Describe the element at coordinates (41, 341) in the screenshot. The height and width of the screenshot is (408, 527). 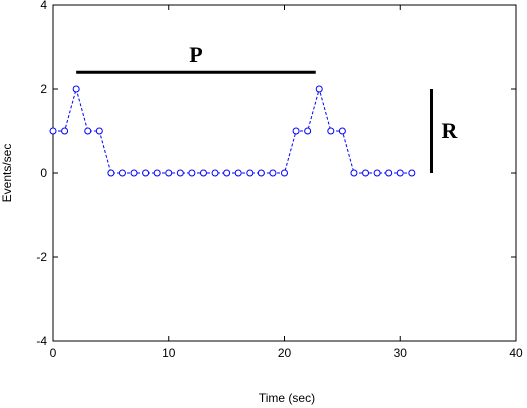
I see `y-tick-label: -4` at that location.